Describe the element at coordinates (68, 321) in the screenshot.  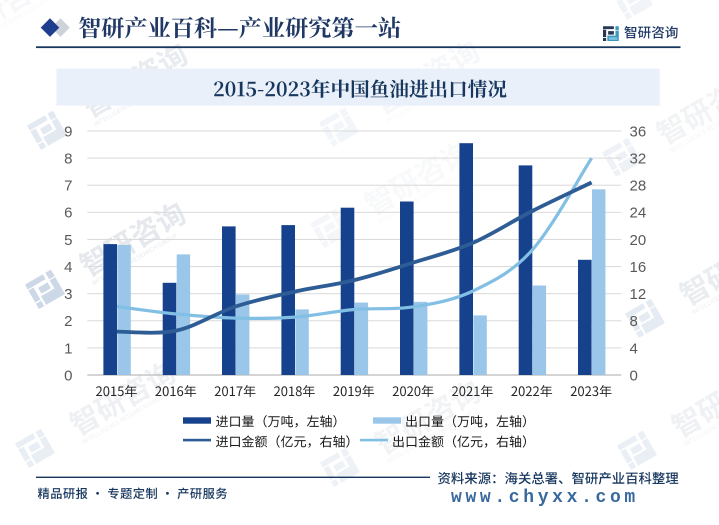
I see `svg-text: 2` at that location.